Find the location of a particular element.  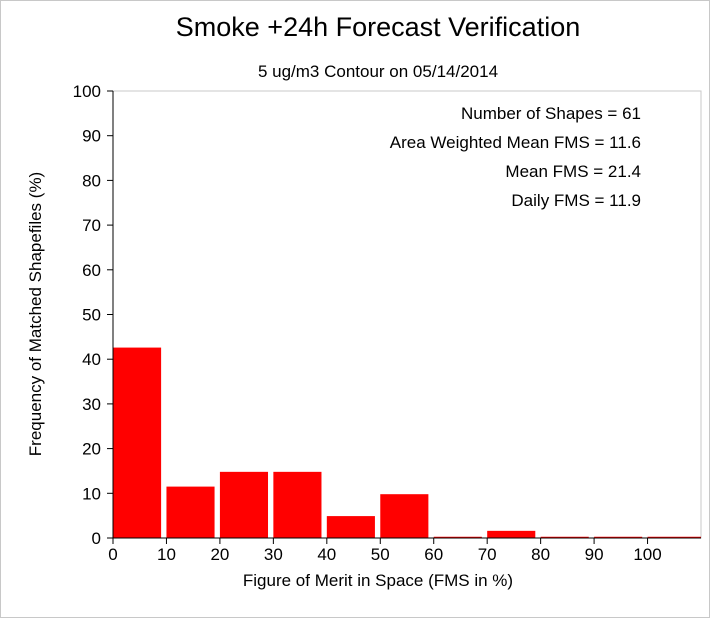

y-axis-label: Frequency of Matched Shapefiles (%) is located at coordinates (35, 314).